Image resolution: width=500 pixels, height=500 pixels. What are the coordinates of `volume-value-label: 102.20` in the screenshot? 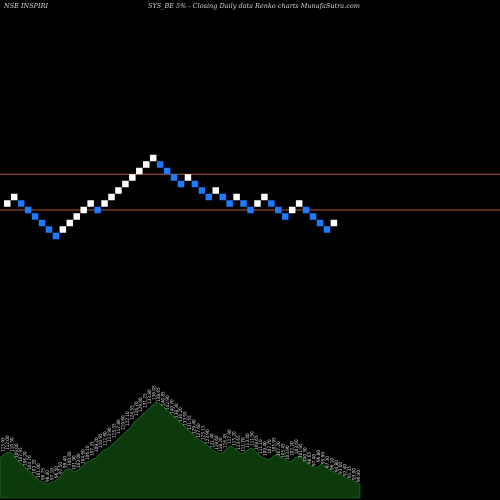 It's located at (291, 448).